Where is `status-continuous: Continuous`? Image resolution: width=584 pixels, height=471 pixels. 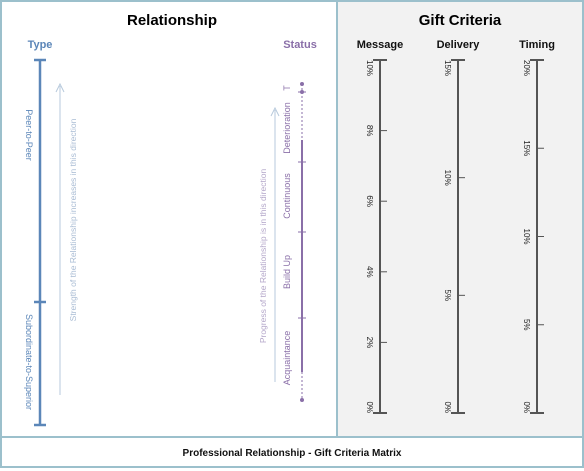 status-continuous: Continuous is located at coordinates (287, 196).